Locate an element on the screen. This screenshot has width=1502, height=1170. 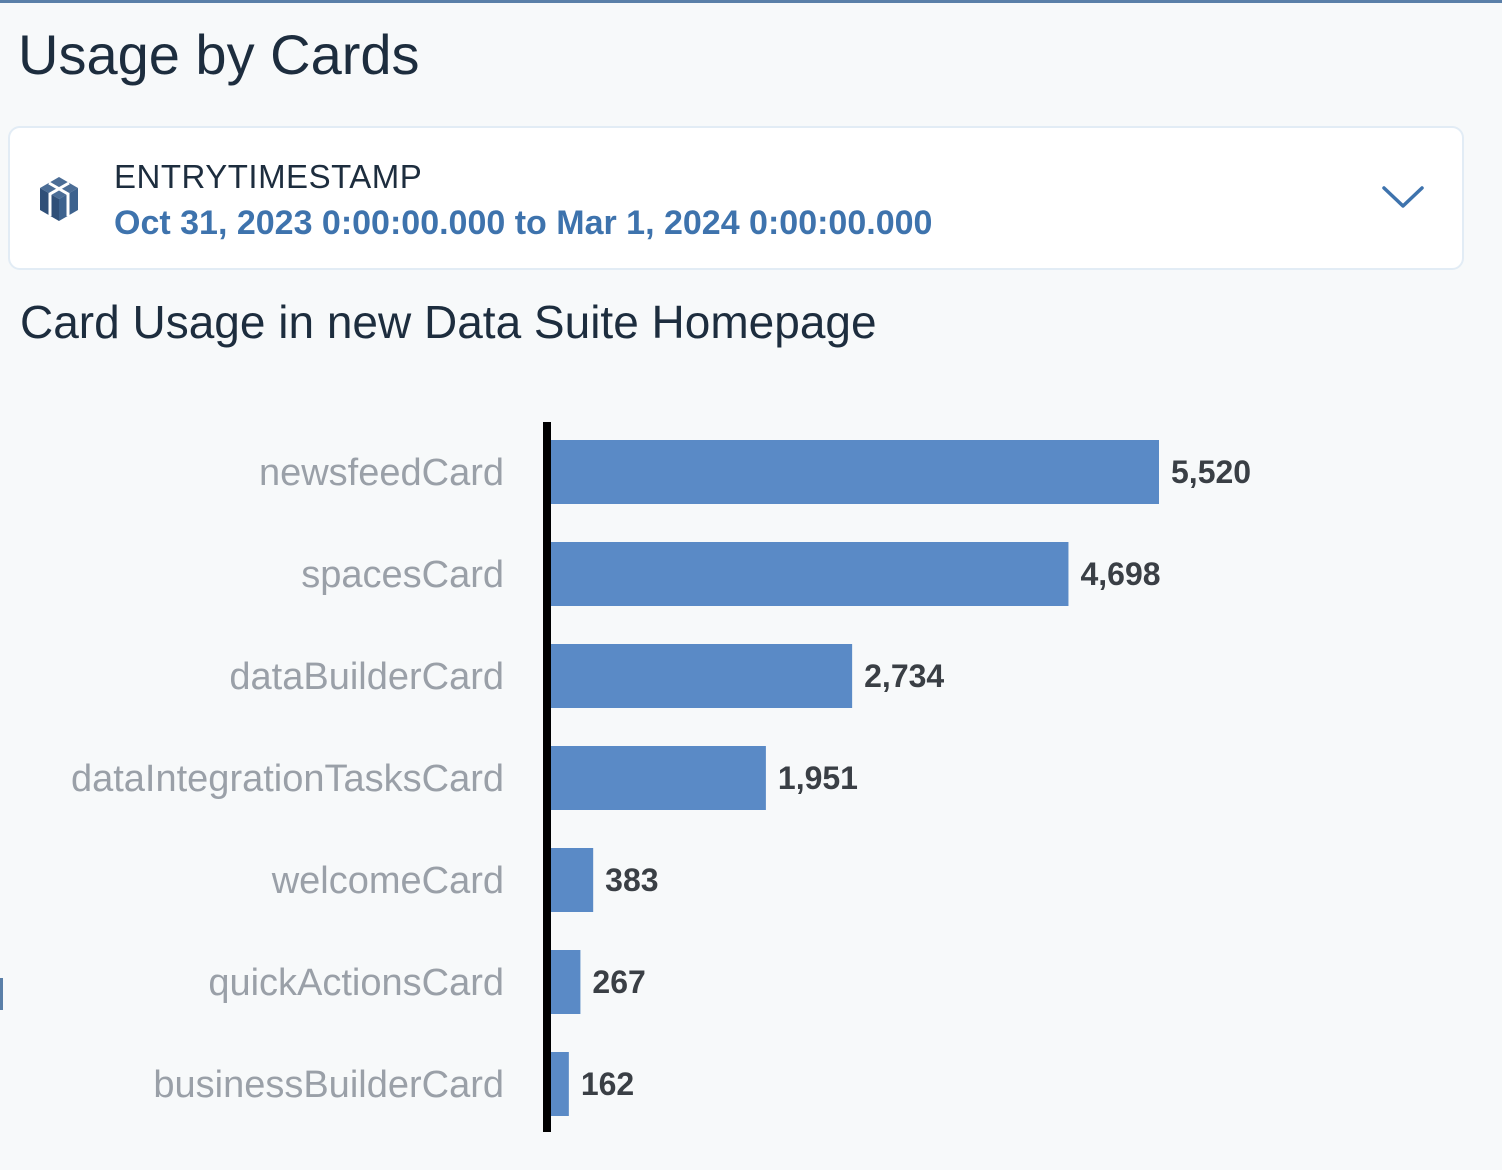
category-label: businessBuilderCard is located at coordinates (328, 1085).